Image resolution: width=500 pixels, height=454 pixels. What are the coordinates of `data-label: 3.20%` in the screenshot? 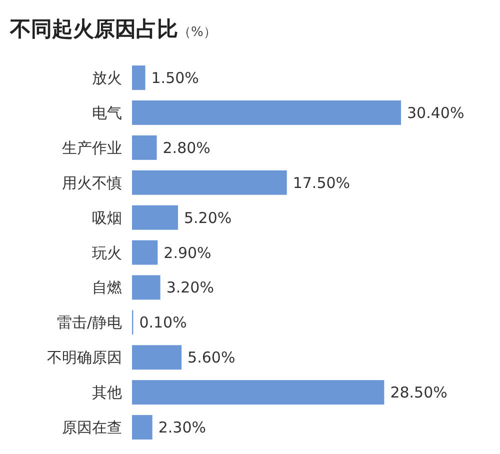 It's located at (190, 287).